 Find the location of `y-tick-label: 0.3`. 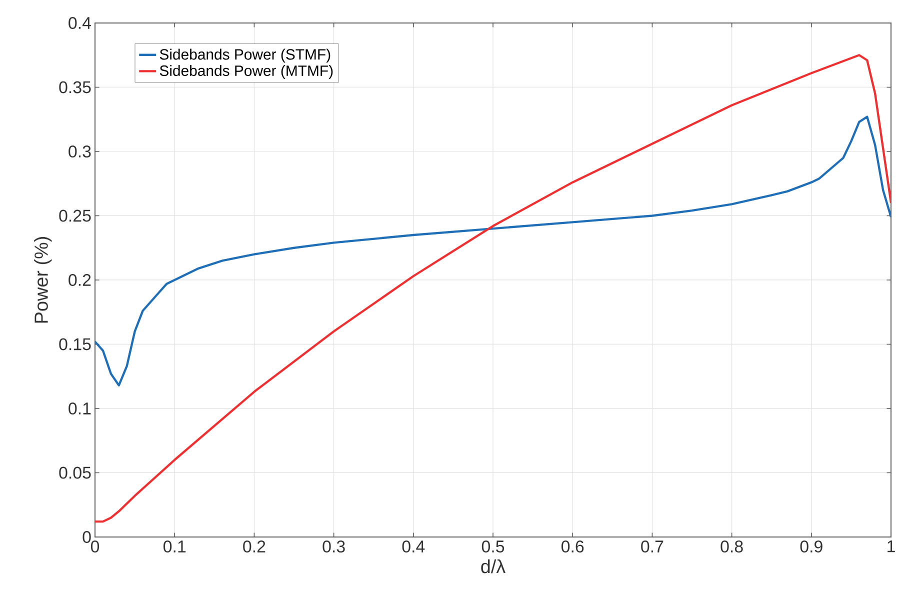

y-tick-label: 0.3 is located at coordinates (79, 151).